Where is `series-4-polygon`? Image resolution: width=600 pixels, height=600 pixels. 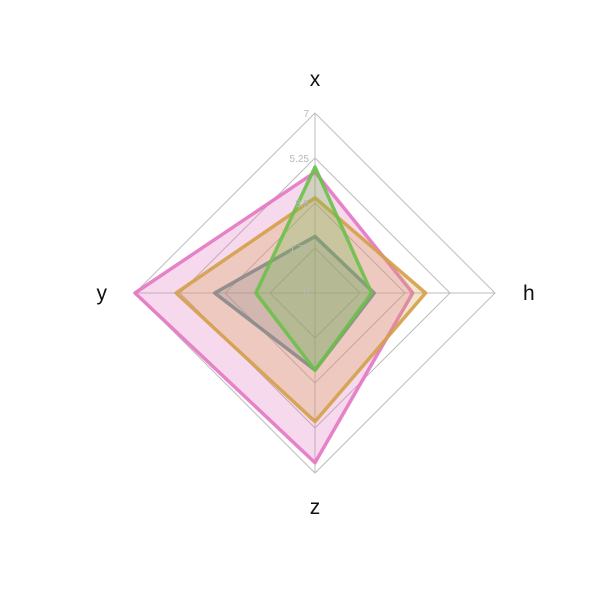
series-4-polygon is located at coordinates (314, 268).